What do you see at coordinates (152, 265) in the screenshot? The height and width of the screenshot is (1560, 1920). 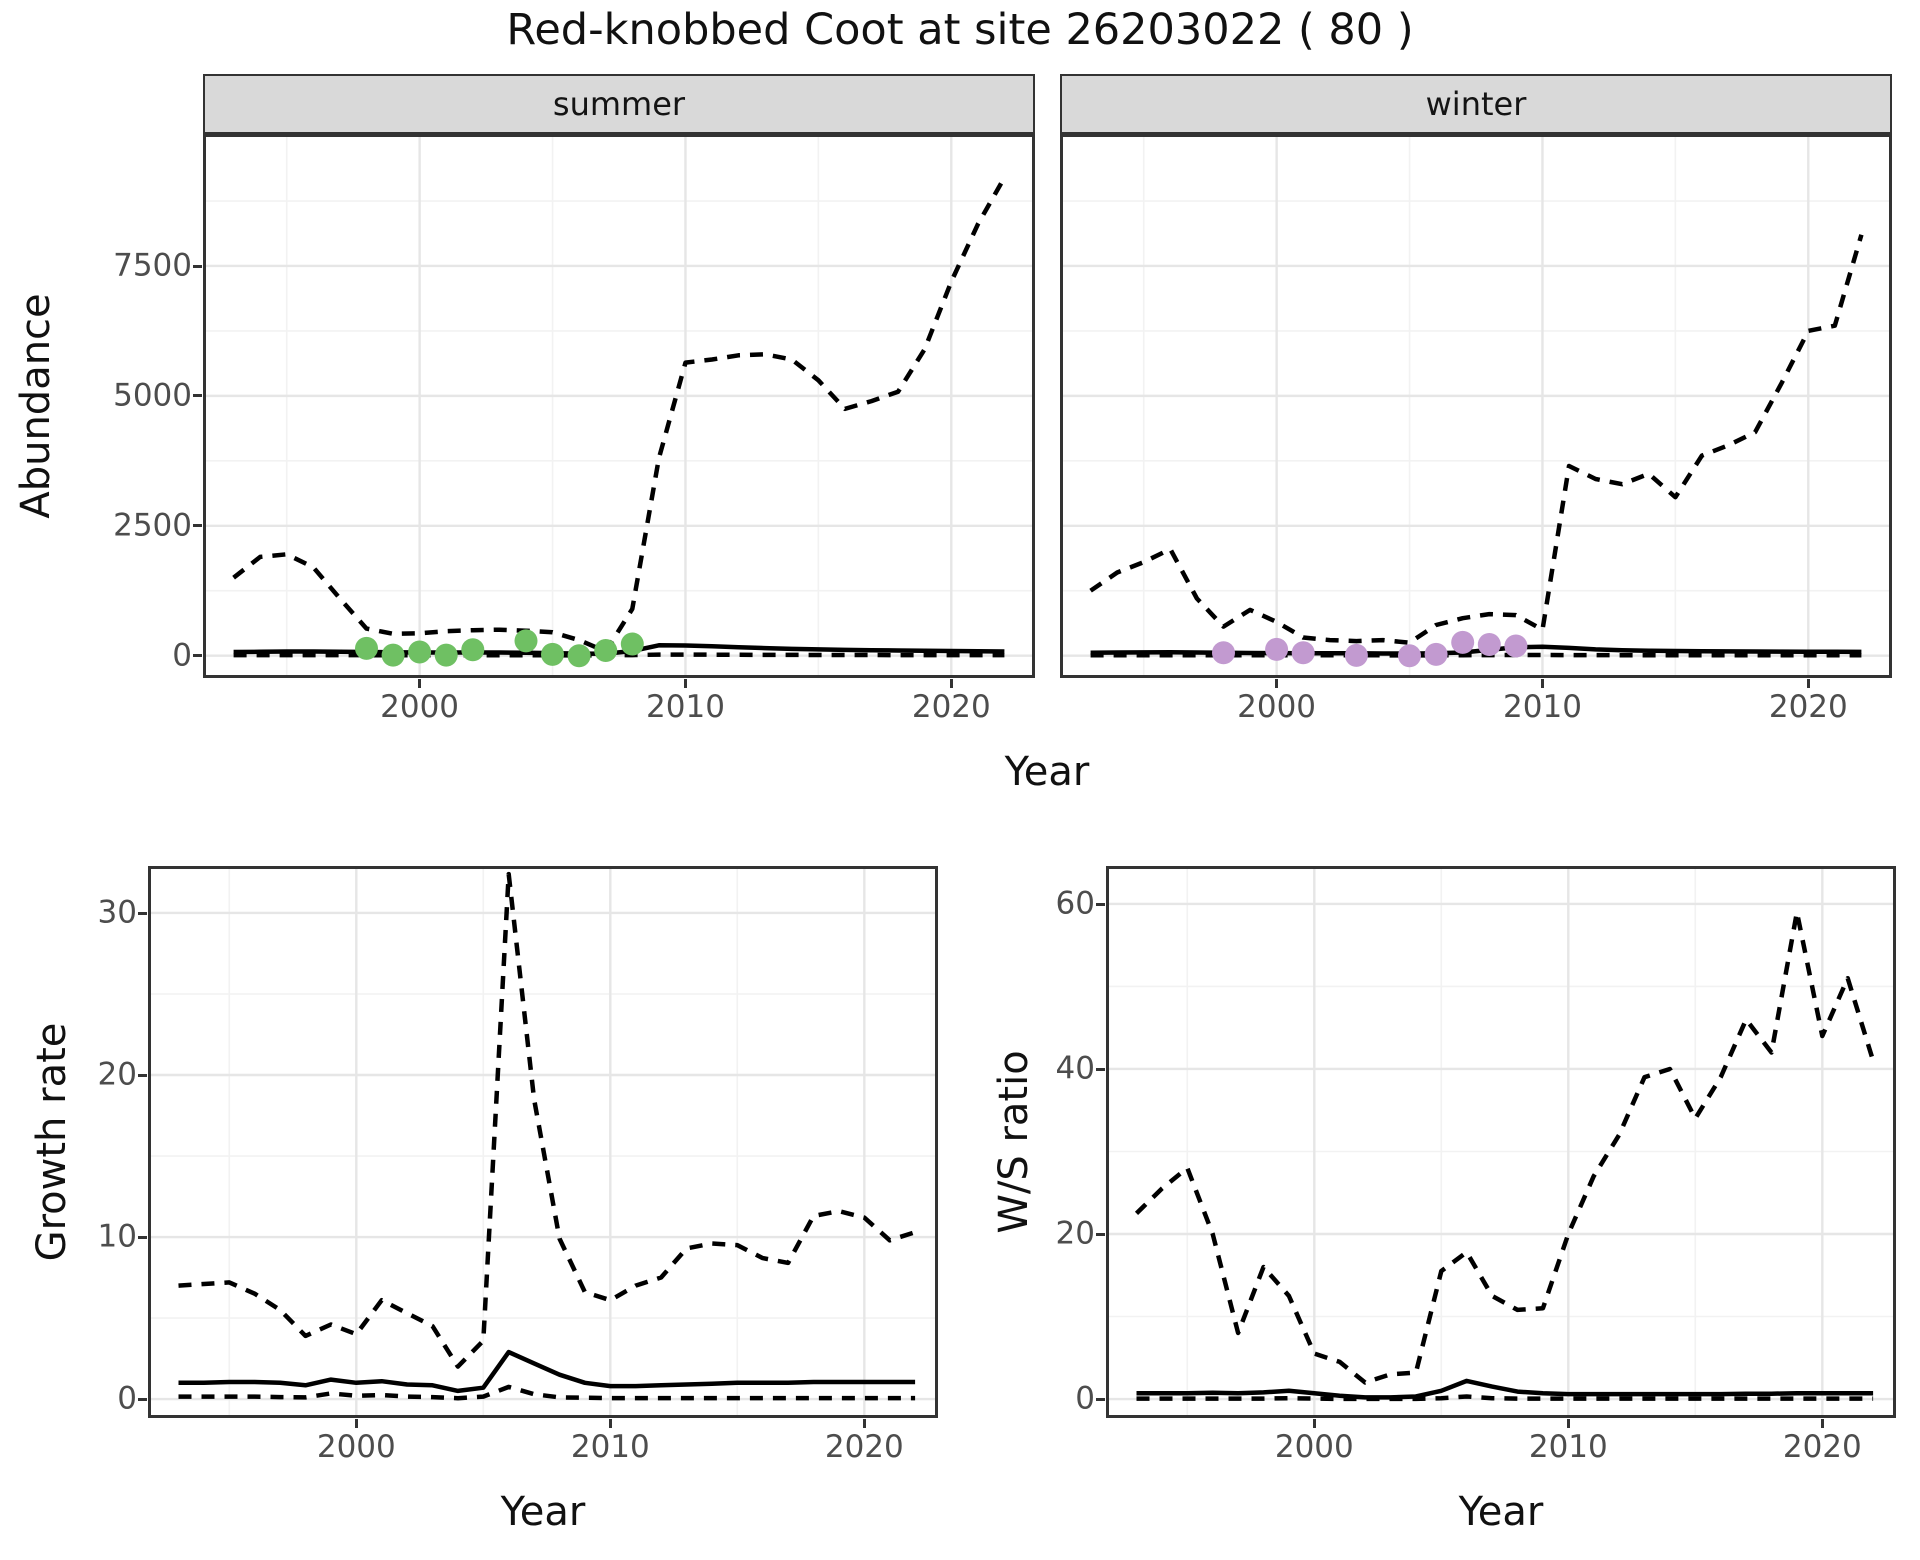 I see `y-tick-label: 7500` at bounding box center [152, 265].